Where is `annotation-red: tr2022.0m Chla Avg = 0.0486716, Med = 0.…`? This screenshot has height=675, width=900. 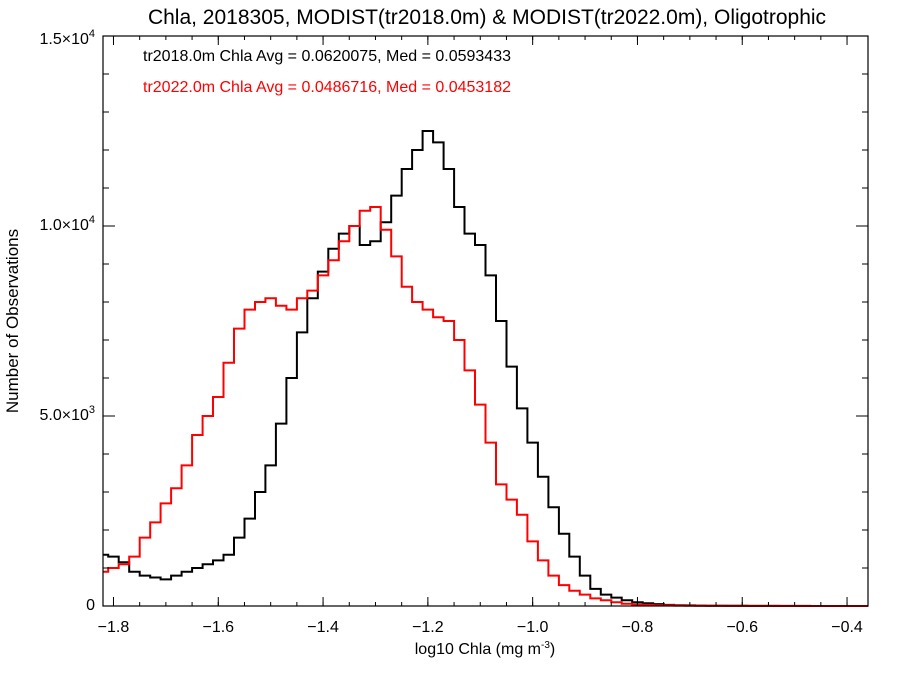 annotation-red: tr2022.0m Chla Avg = 0.0486716, Med = 0.… is located at coordinates (327, 87).